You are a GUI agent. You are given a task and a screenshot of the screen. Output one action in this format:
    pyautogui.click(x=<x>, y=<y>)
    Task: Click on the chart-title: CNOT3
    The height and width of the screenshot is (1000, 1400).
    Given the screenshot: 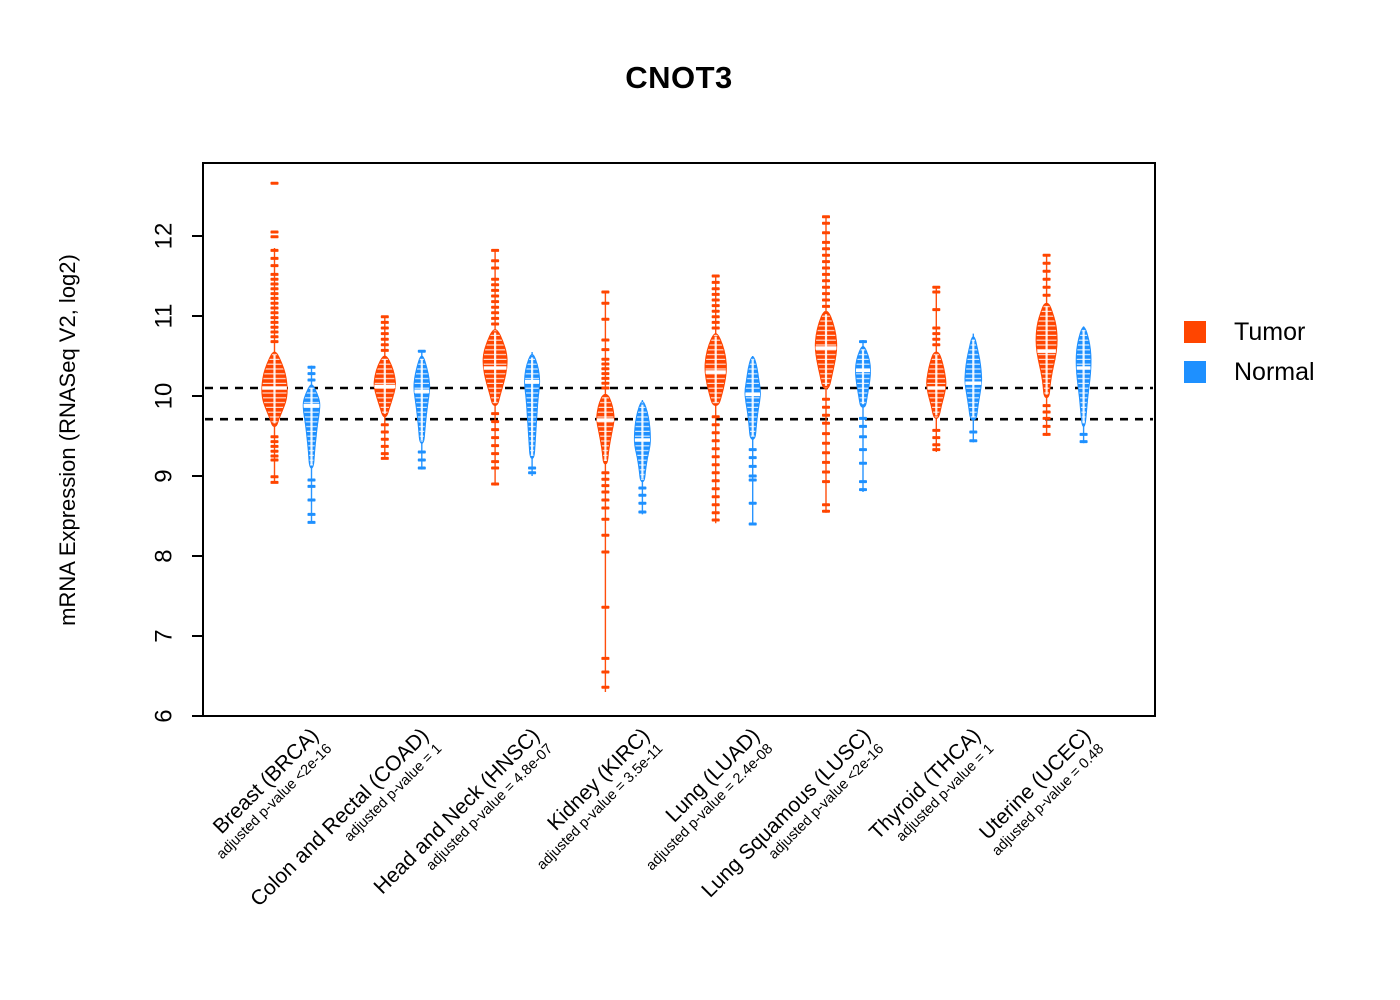 What is the action you would take?
    pyautogui.click(x=679, y=77)
    